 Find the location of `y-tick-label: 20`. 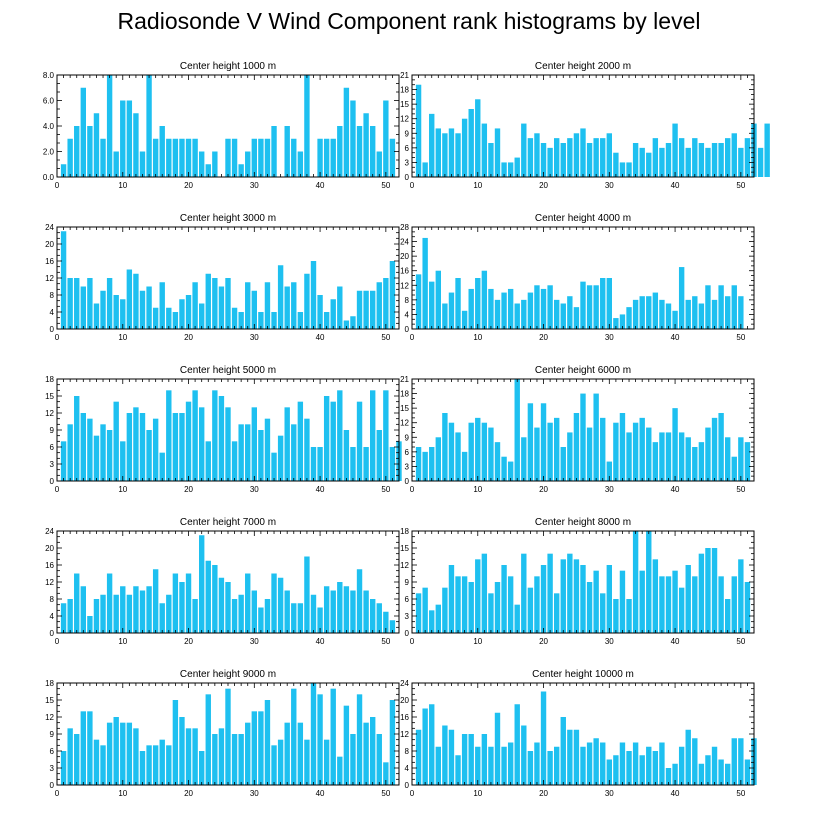

y-tick-label: 20 is located at coordinates (404, 256).